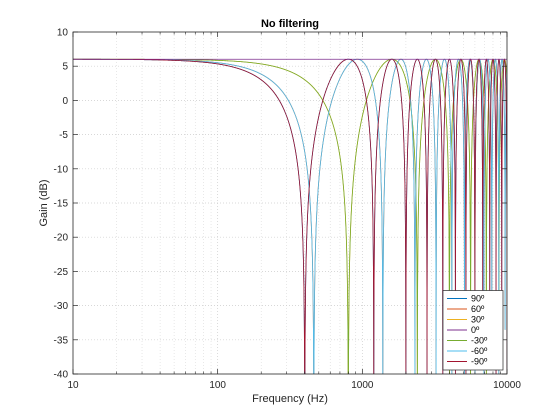 This screenshot has height=420, width=560. I want to click on y-tick-label: -25, so click(61, 272).